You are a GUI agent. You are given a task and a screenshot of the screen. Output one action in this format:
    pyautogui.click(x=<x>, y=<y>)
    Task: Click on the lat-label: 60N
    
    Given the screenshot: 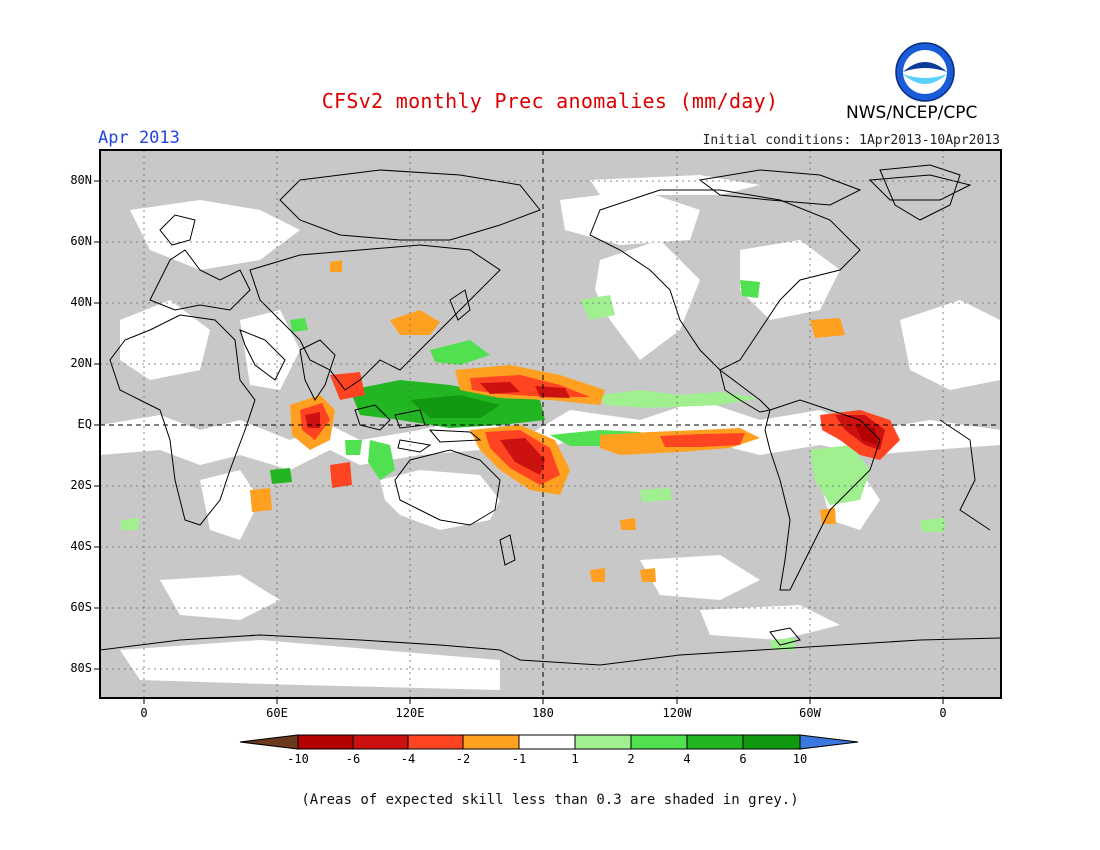 What is the action you would take?
    pyautogui.click(x=81, y=241)
    